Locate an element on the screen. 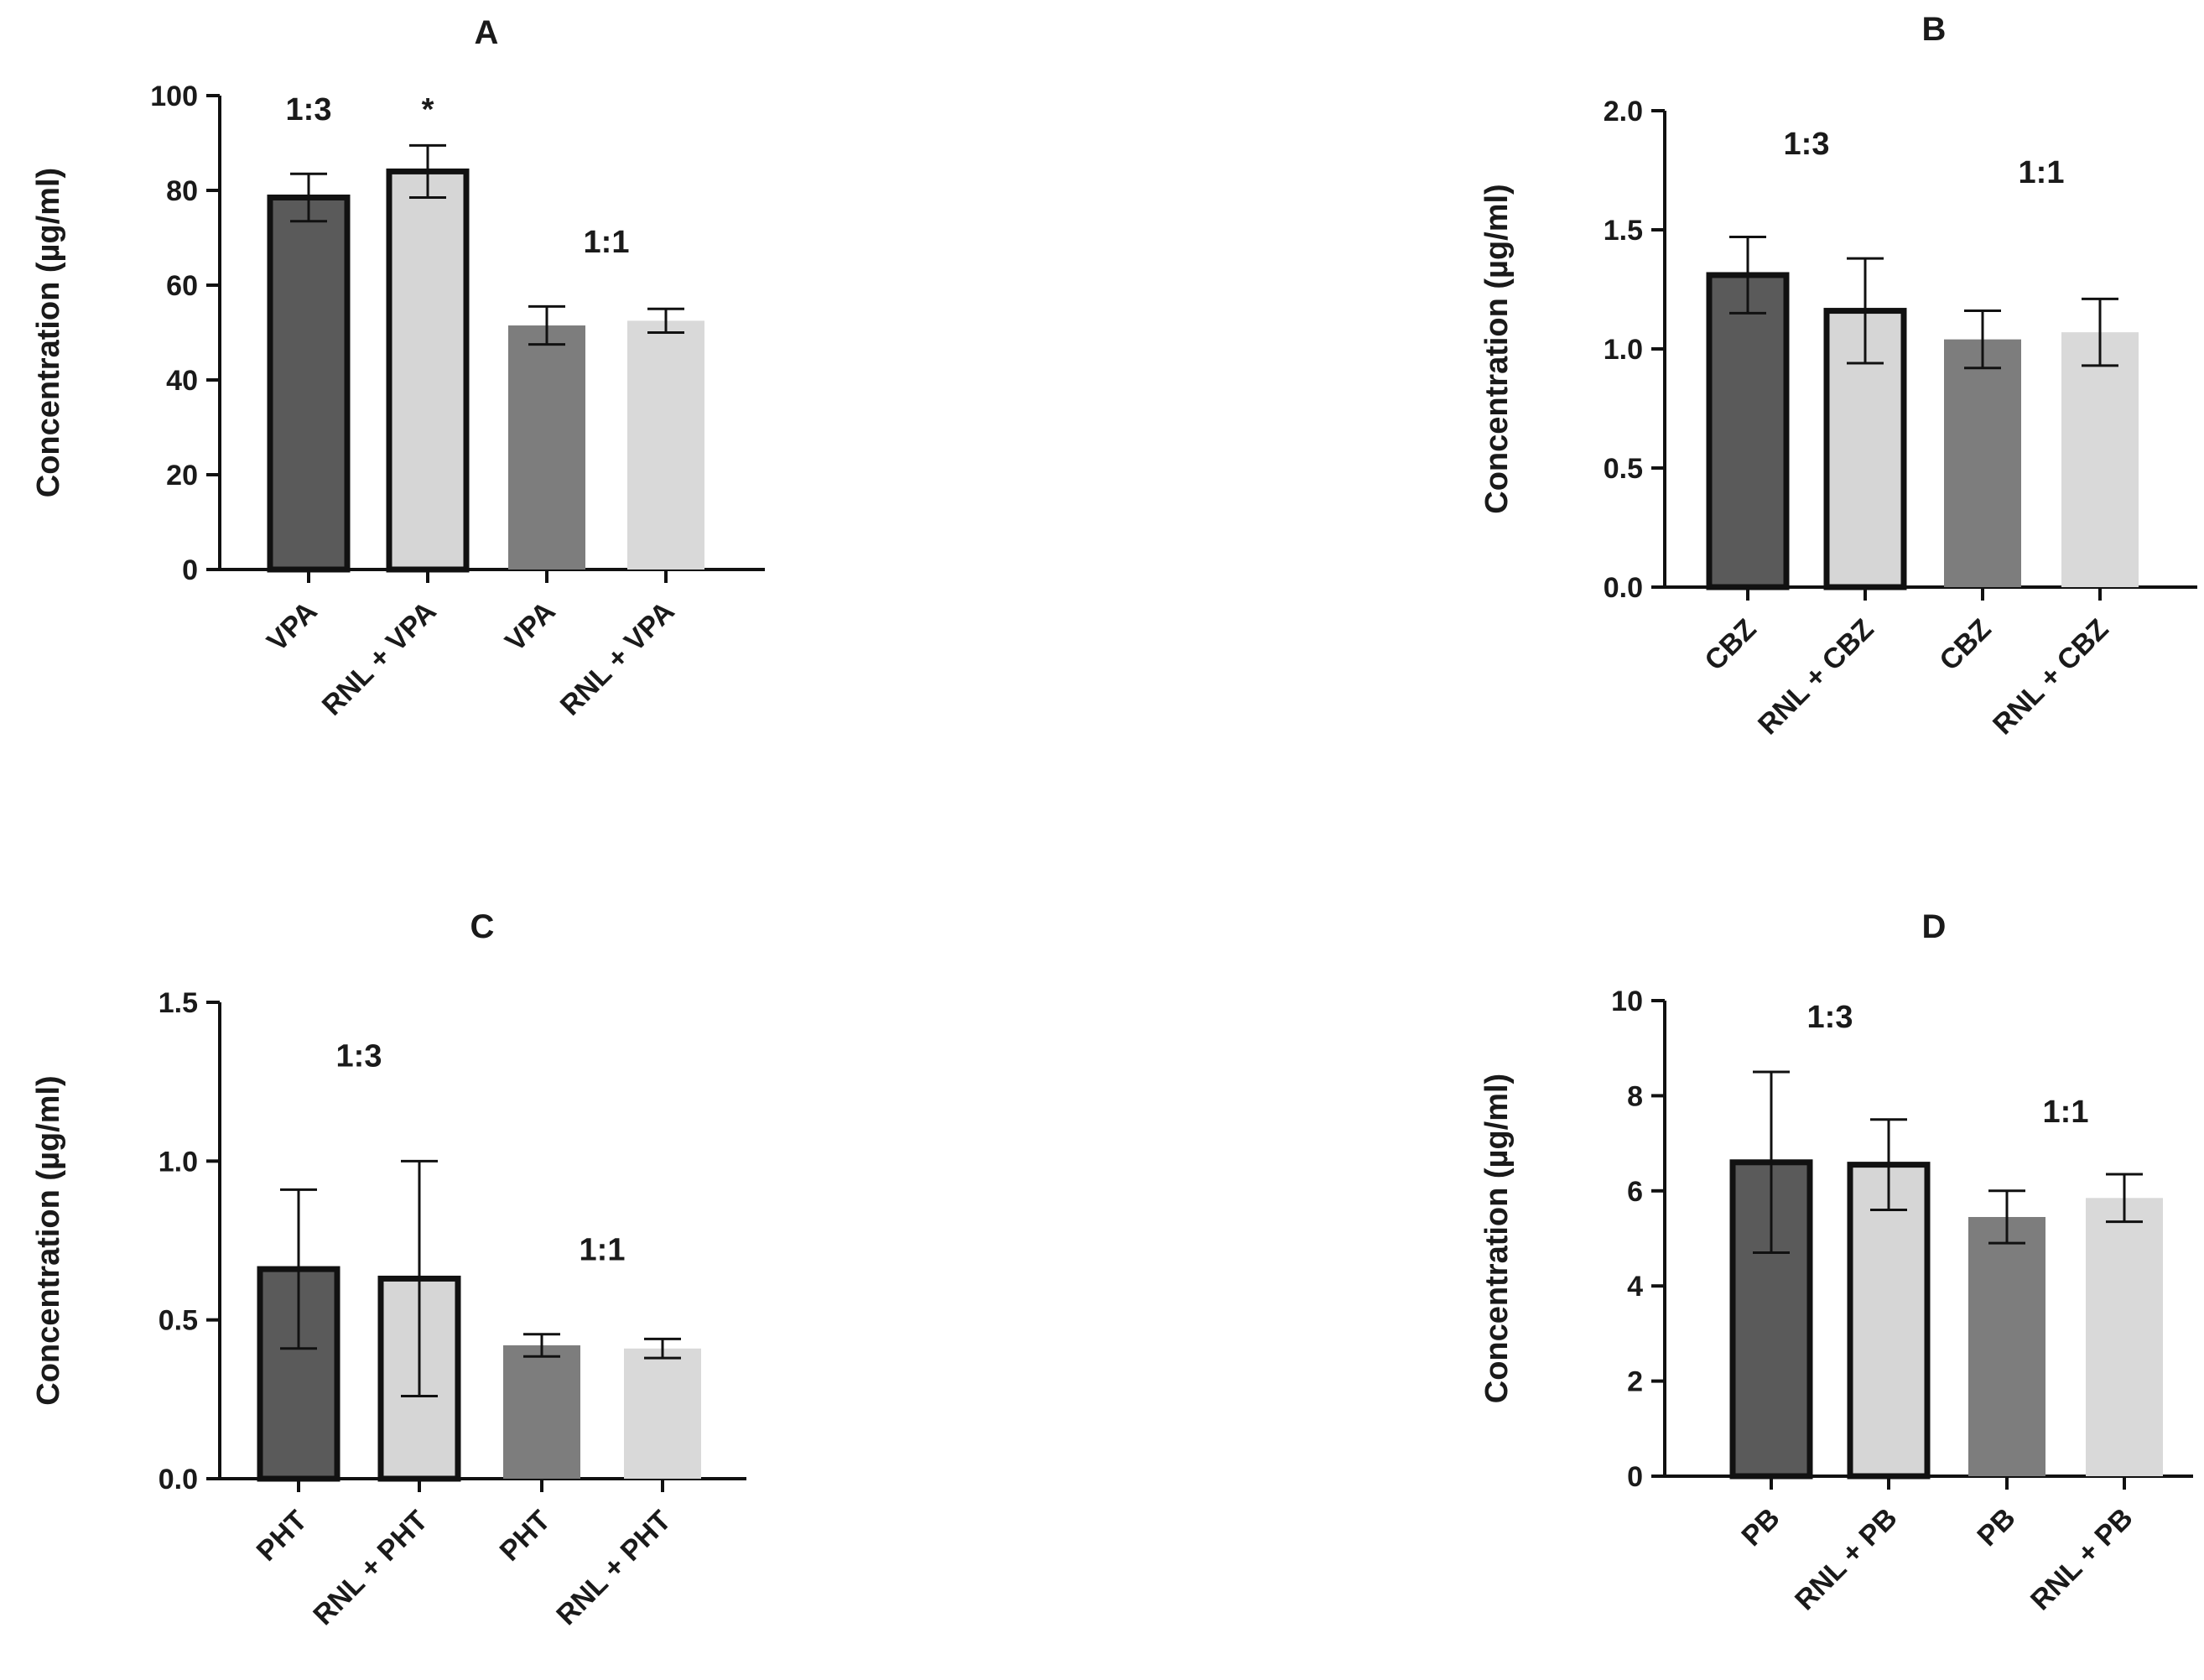 The image size is (2204, 1680). y-tick-label: 2 is located at coordinates (1635, 1382).